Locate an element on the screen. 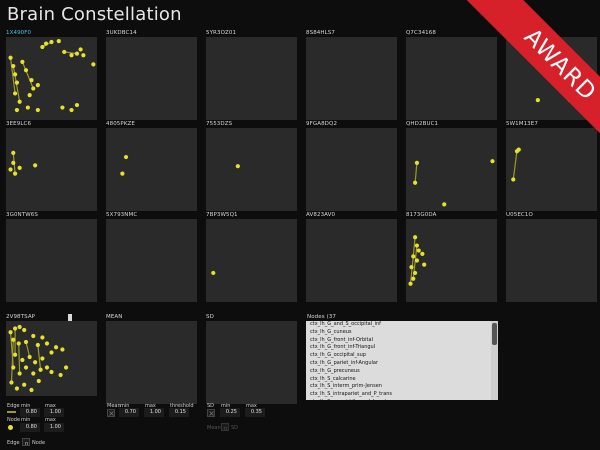 This screenshot has height=450, width=600. mean-max-input: 1.00 is located at coordinates (154, 412).